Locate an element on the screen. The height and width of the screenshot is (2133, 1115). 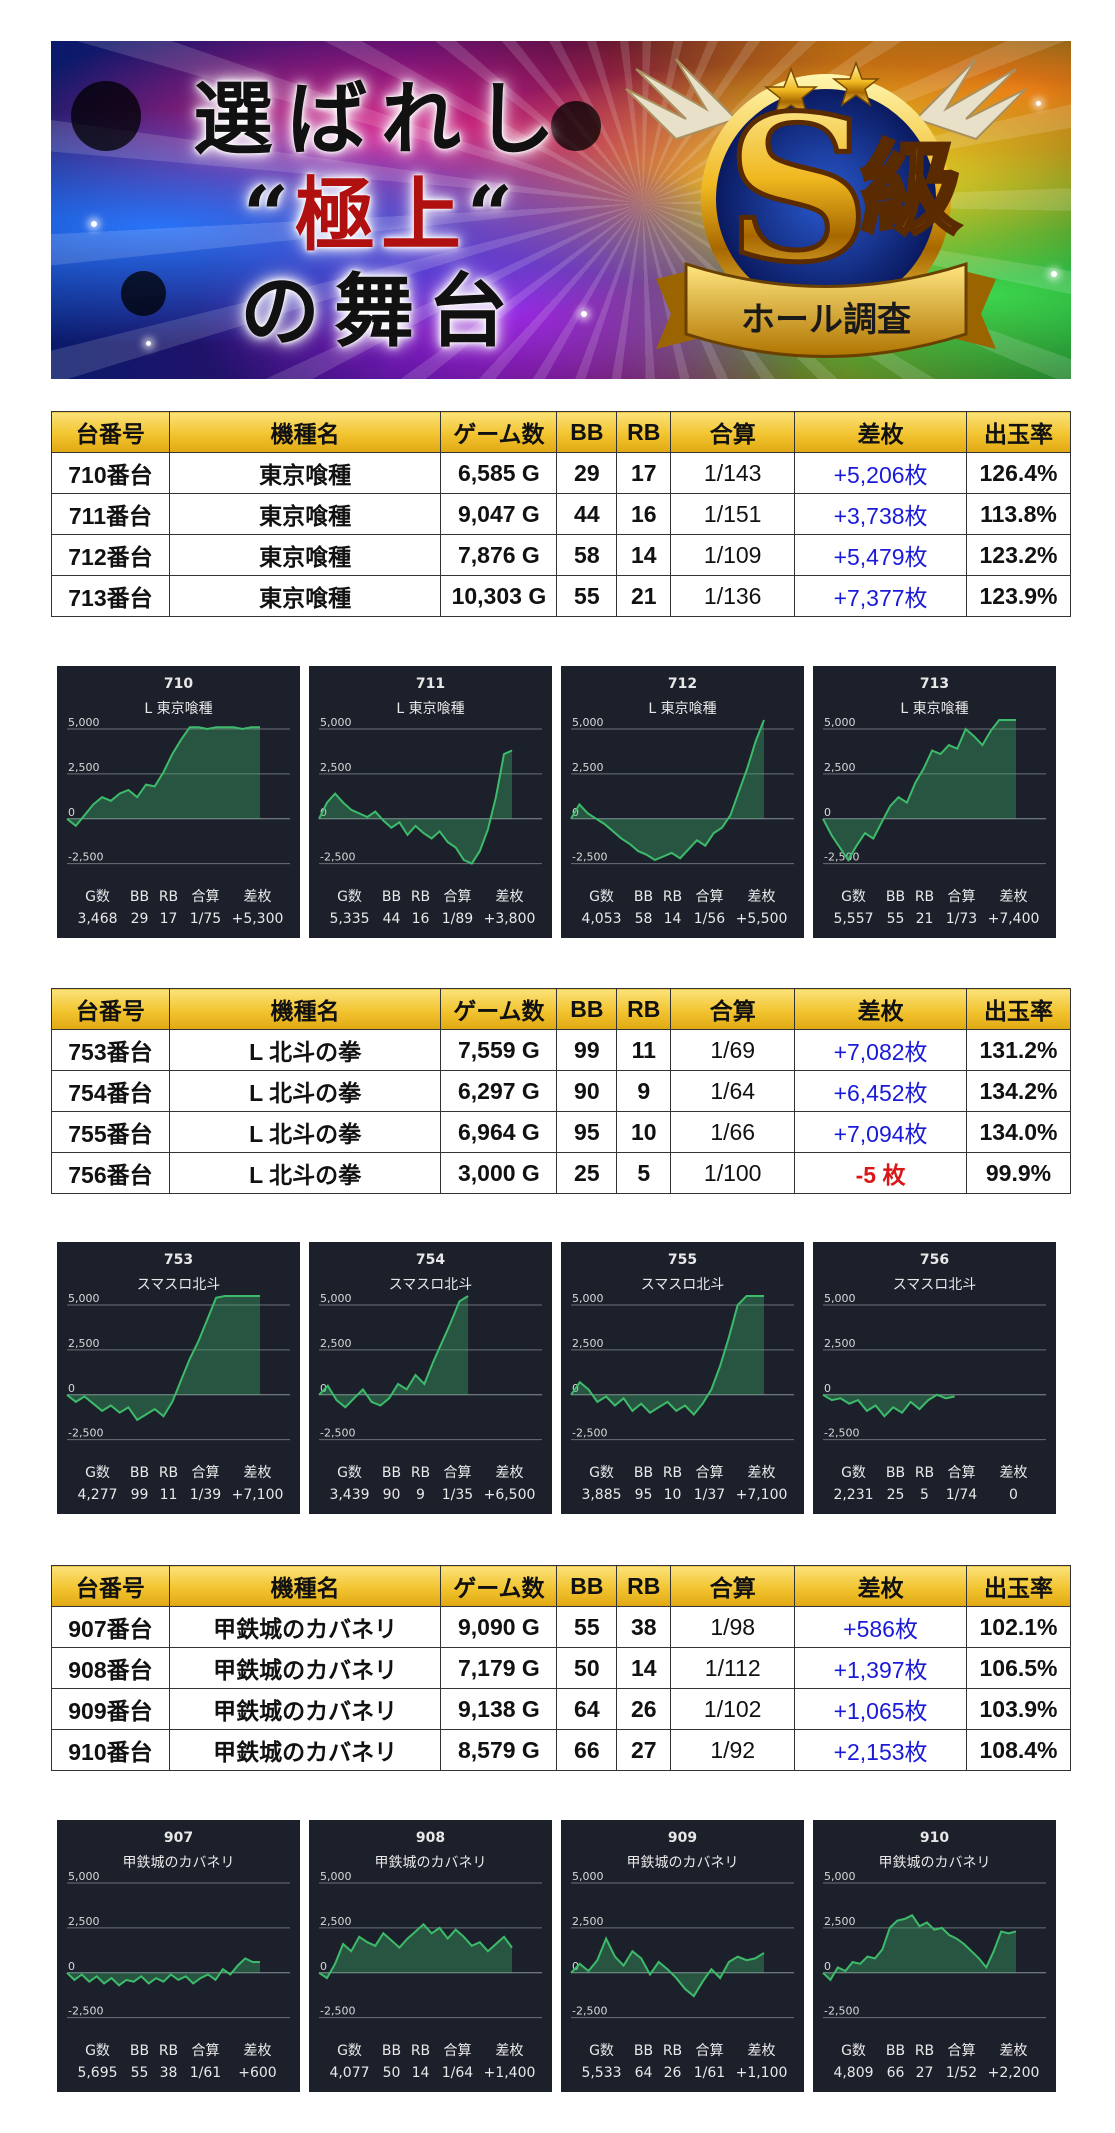
quote-close: “ is located at coordinates (493, 215).